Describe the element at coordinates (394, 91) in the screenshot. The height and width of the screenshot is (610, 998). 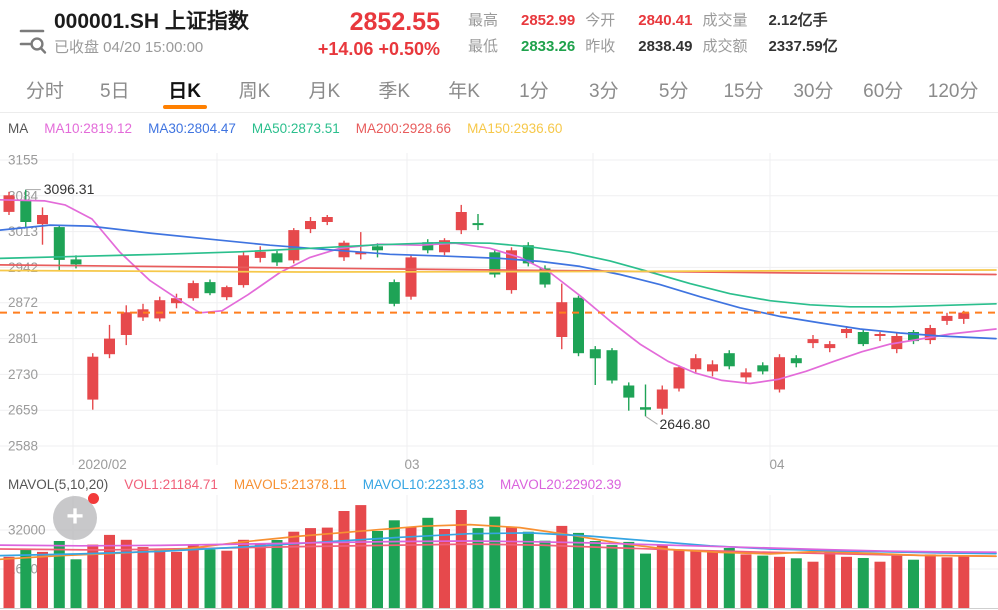
I see `tab-季K: 季K` at that location.